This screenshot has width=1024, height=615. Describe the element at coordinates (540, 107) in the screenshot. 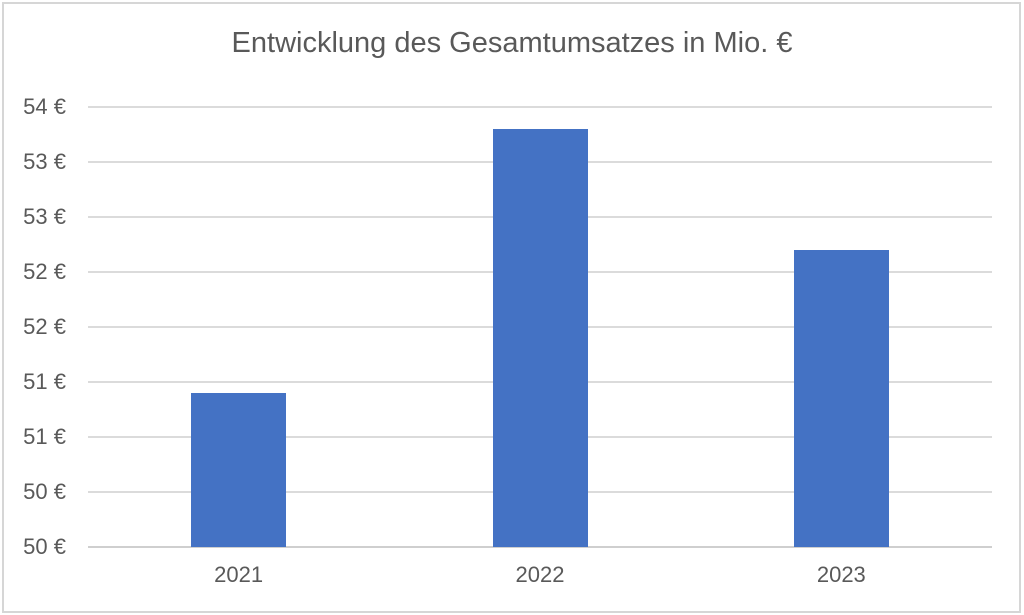

I see `gridline` at that location.